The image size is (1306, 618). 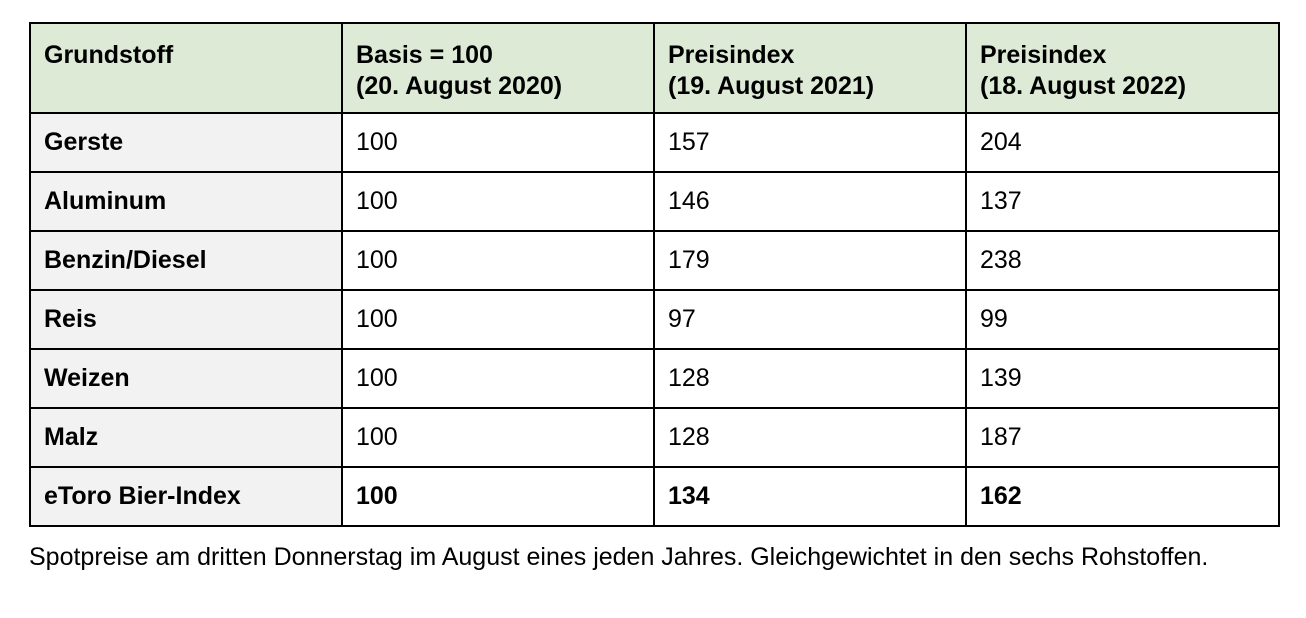 What do you see at coordinates (1122, 68) in the screenshot?
I see `header-preisindex-2022: Preisindex (18. August 2022)` at bounding box center [1122, 68].